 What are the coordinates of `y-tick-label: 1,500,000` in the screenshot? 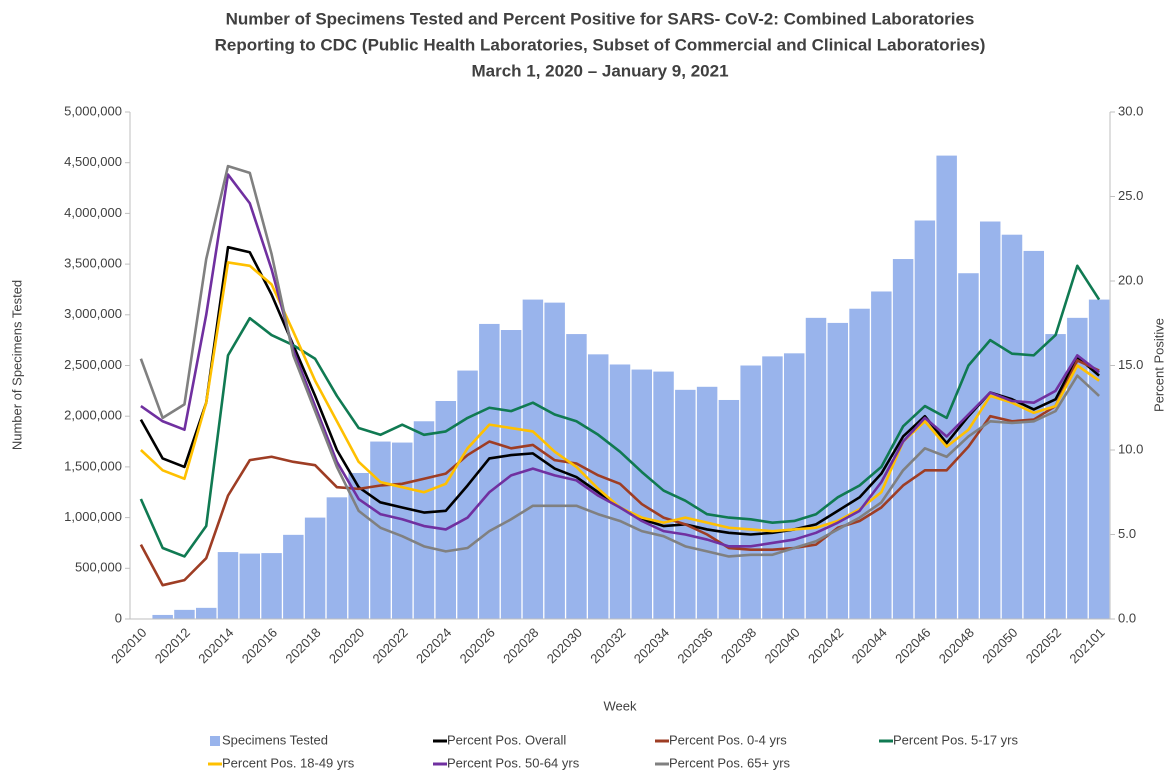 It's located at (93, 465).